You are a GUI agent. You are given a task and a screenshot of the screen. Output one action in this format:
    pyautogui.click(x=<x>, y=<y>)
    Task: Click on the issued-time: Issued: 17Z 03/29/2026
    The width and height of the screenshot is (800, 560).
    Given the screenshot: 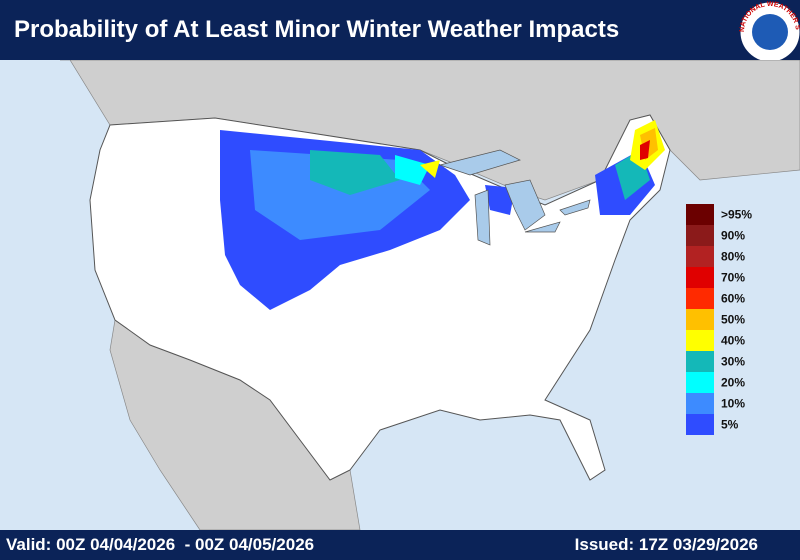 What is the action you would take?
    pyautogui.click(x=666, y=544)
    